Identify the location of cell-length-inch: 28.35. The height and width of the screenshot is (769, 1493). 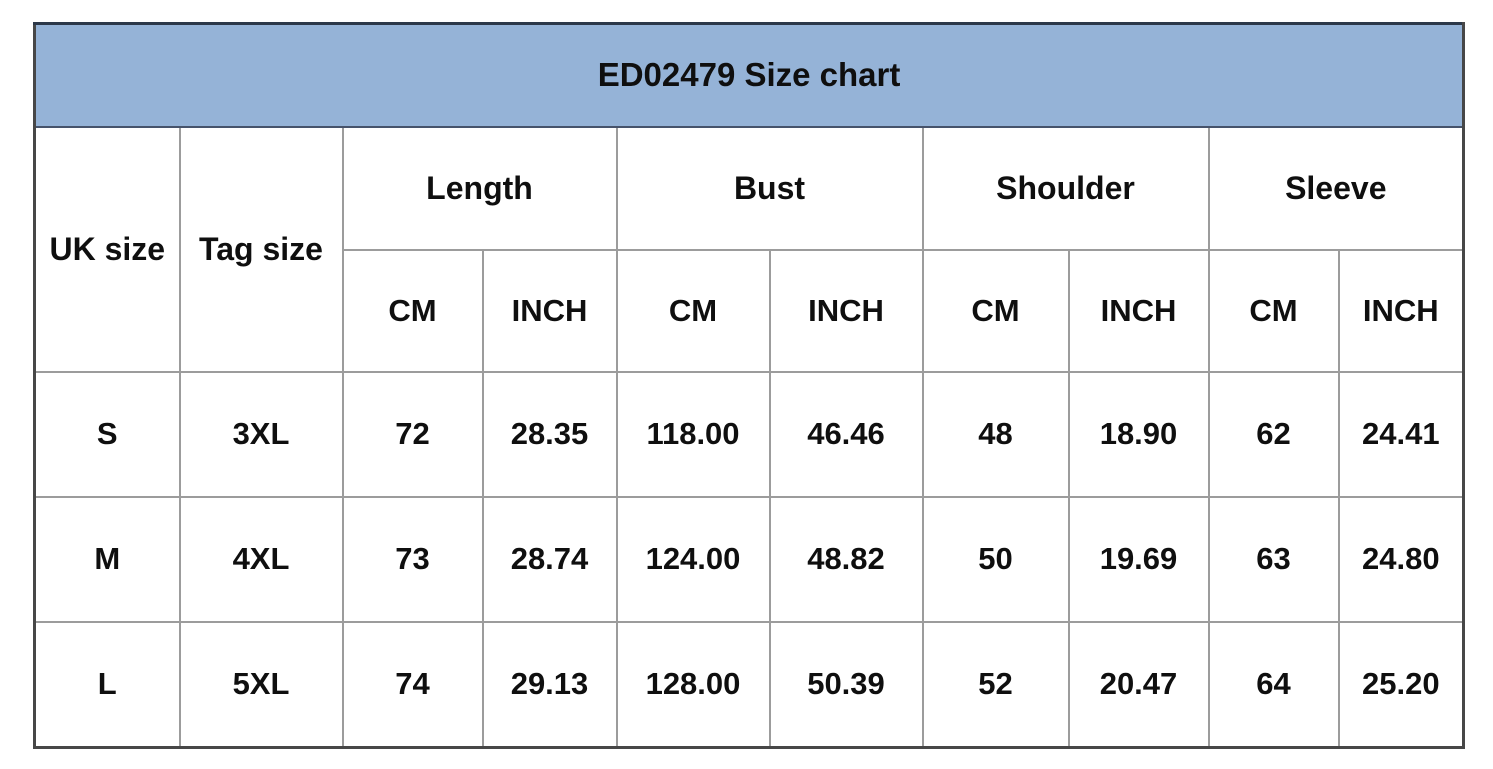
(549, 434).